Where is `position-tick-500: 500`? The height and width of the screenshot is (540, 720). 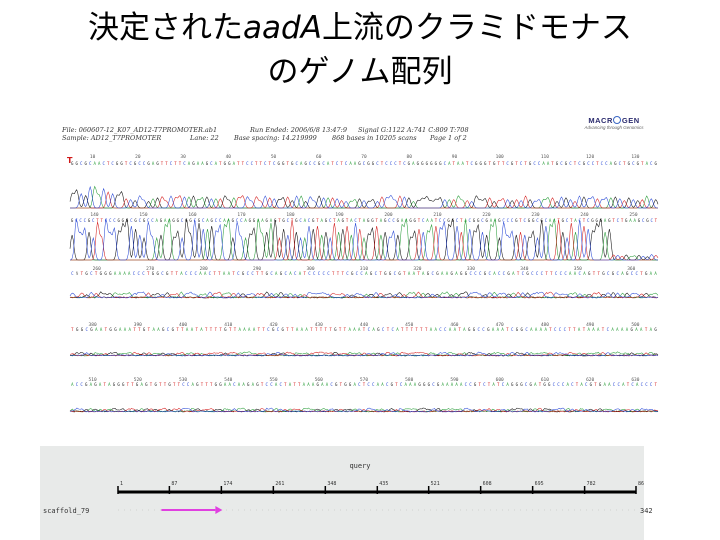 position-tick-500: 500 is located at coordinates (635, 325).